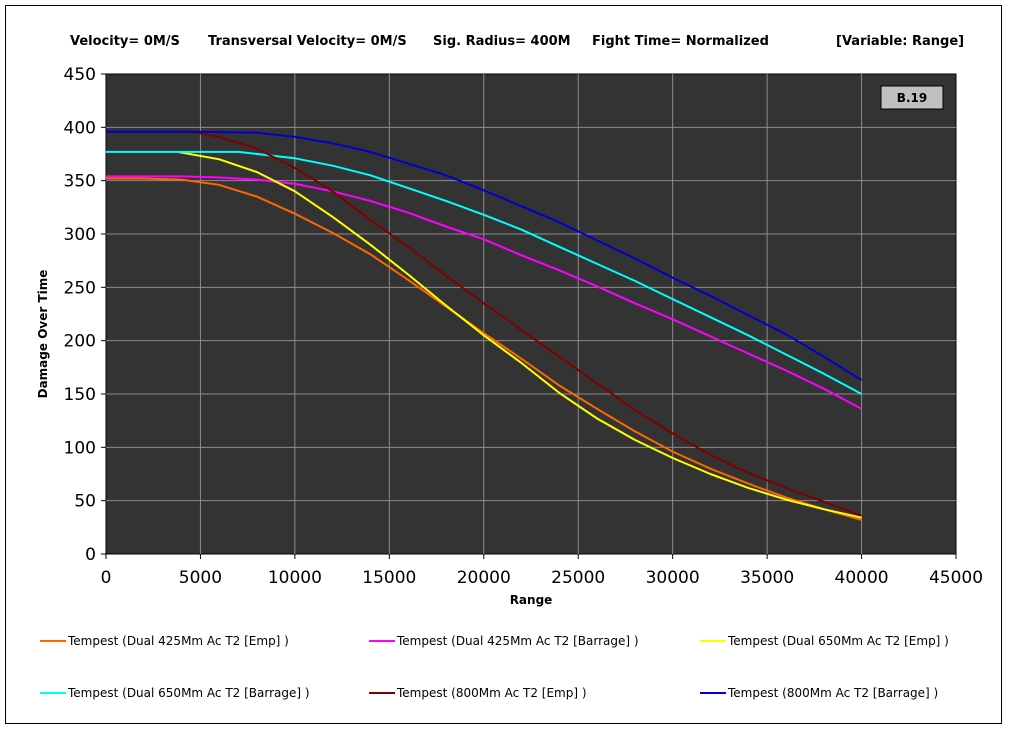  I want to click on y-tick-label: 150, so click(80, 395).